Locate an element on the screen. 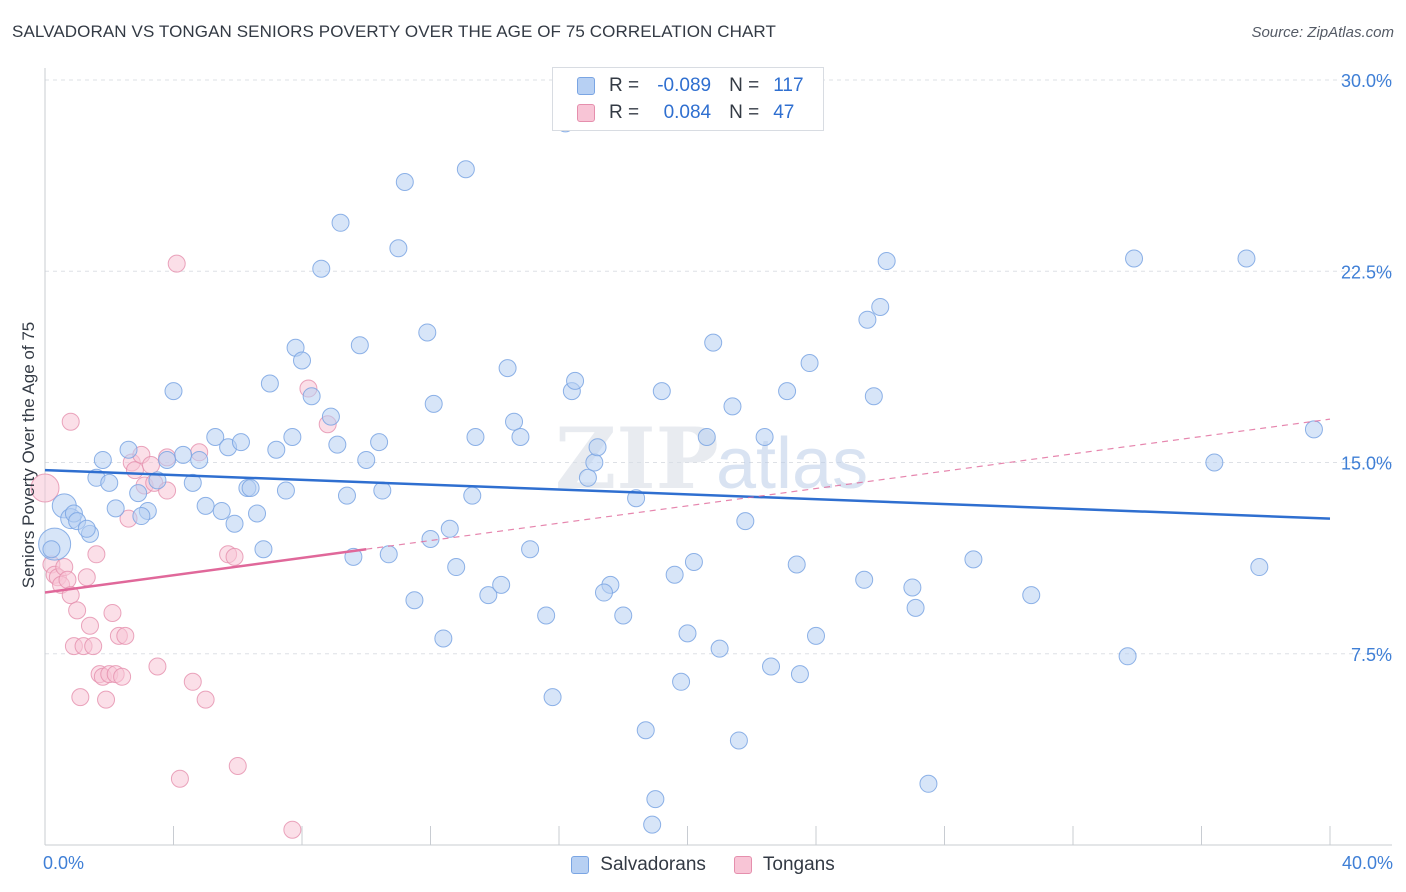  legend-row-tongans: R = 0.084 N = 47 is located at coordinates (685, 113).